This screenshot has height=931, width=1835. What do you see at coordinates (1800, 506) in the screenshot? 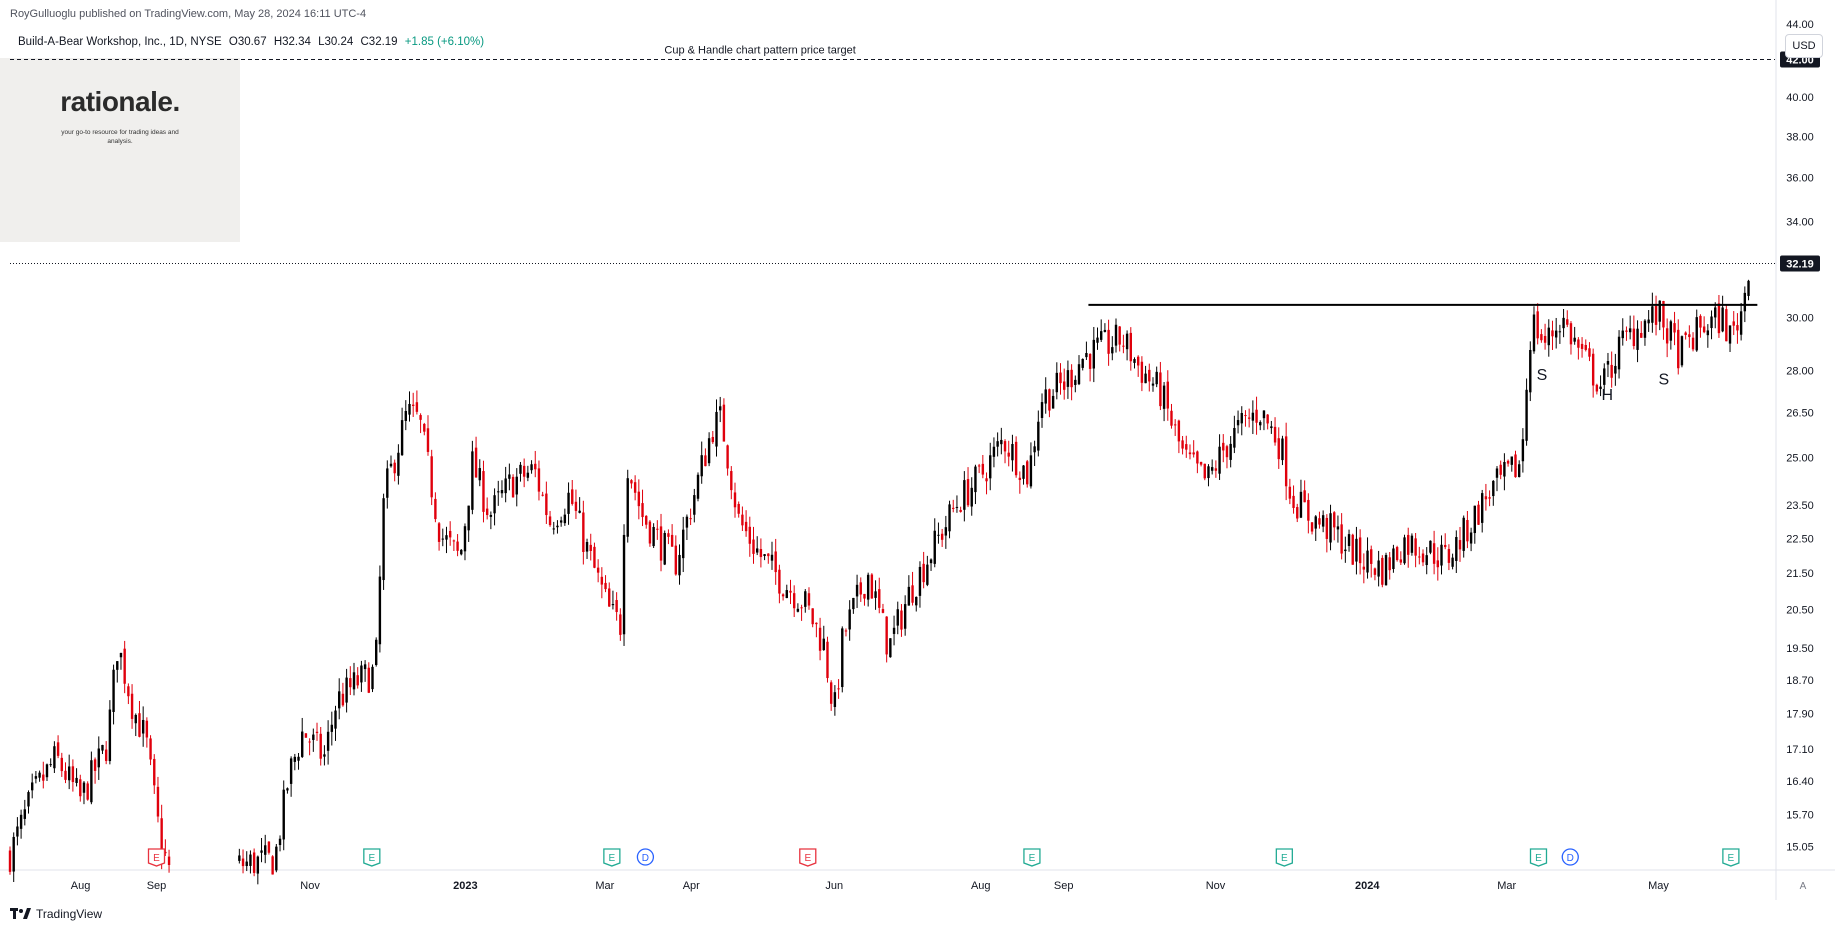
I see `price-tick-label: 23.50` at bounding box center [1800, 506].